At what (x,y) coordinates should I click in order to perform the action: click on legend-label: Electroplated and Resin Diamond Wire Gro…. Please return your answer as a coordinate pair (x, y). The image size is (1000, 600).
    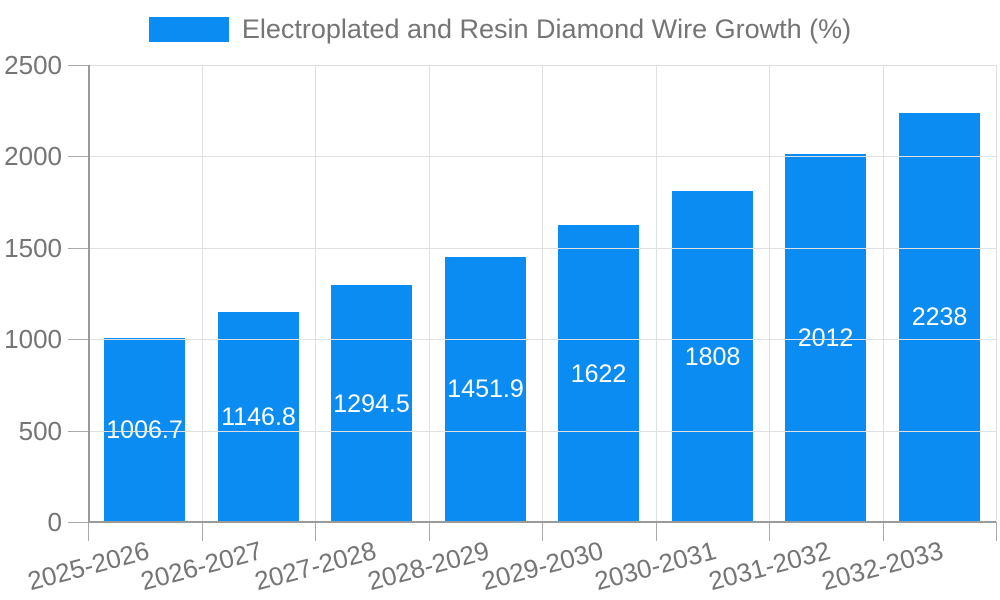
    Looking at the image, I should click on (546, 29).